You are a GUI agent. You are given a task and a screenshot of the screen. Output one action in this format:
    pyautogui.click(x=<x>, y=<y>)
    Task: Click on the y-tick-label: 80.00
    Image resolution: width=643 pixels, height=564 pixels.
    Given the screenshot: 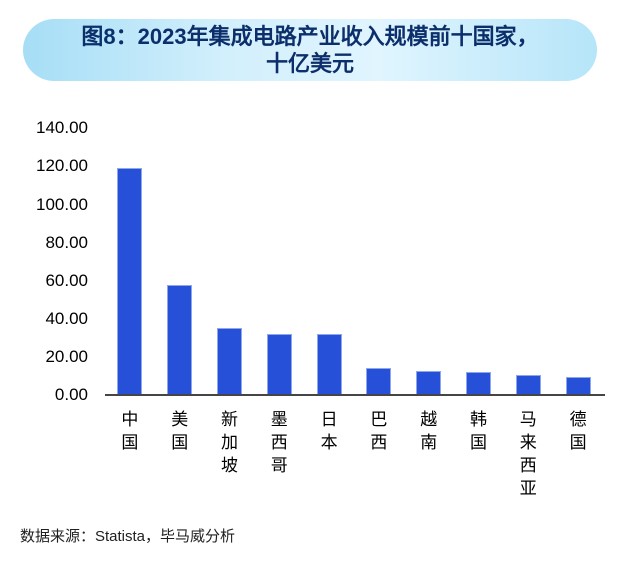 What is the action you would take?
    pyautogui.click(x=66, y=242)
    